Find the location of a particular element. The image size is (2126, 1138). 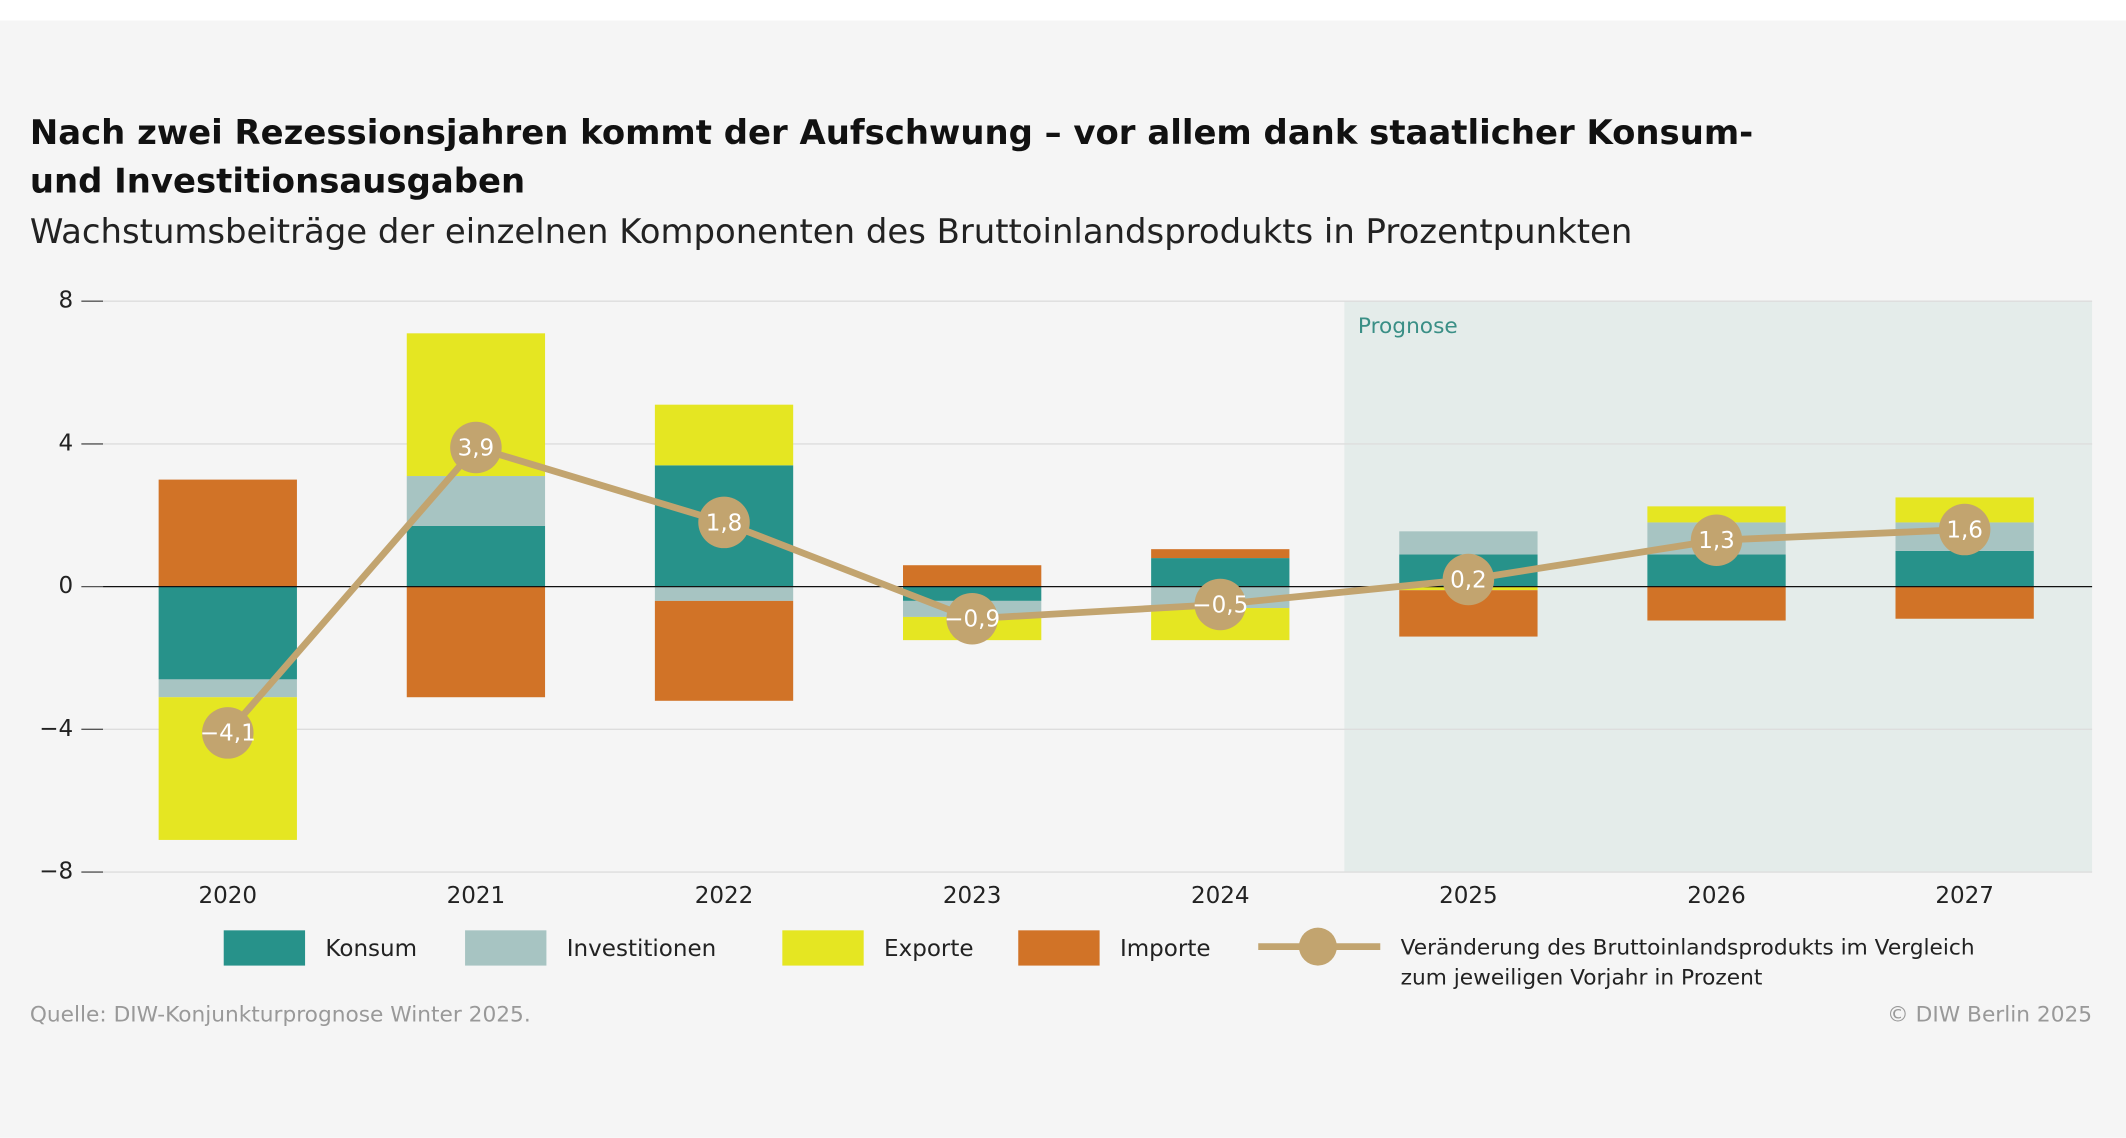

data-label: 0,2 is located at coordinates (1468, 580).